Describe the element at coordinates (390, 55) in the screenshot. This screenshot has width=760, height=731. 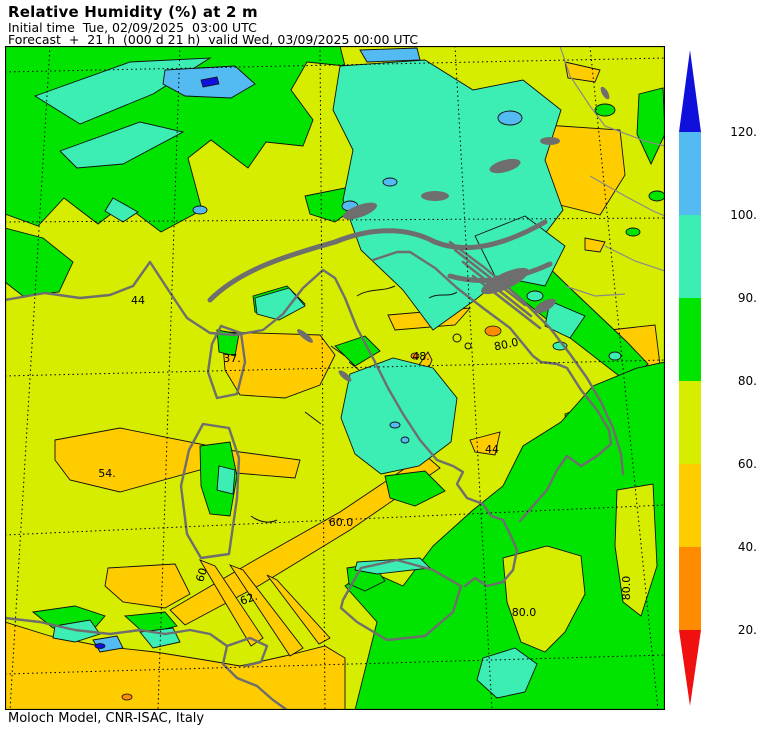
I see `sky-blue-streak-top` at that location.